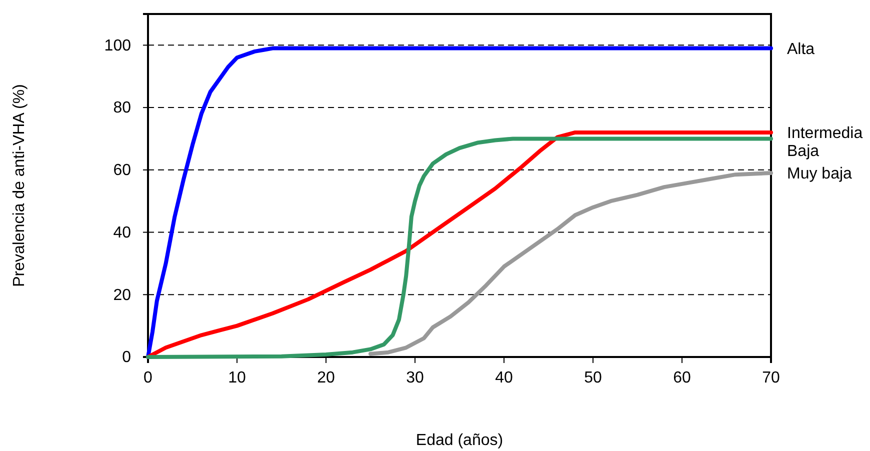 This screenshot has width=870, height=451. I want to click on x-tick-label: 50, so click(593, 377).